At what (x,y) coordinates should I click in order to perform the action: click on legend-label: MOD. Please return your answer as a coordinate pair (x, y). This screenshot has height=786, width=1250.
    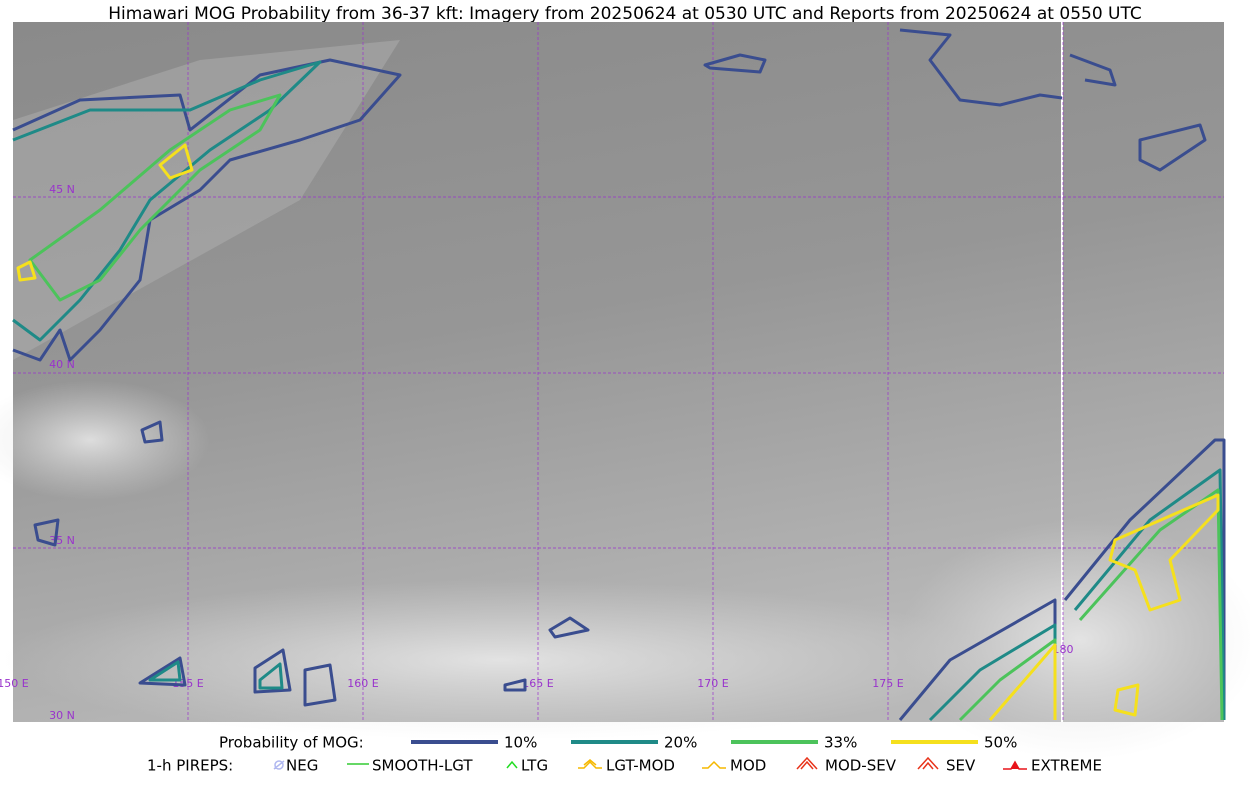
    Looking at the image, I should click on (748, 766).